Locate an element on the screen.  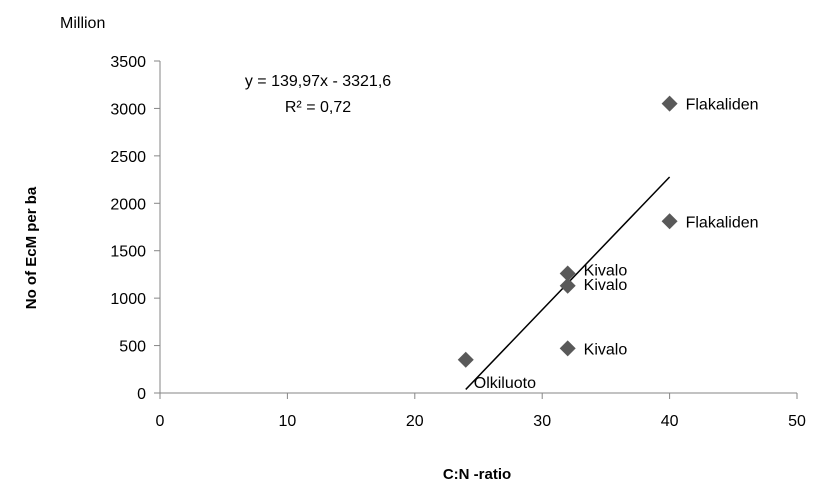
x-tick-label: 50 is located at coordinates (797, 421).